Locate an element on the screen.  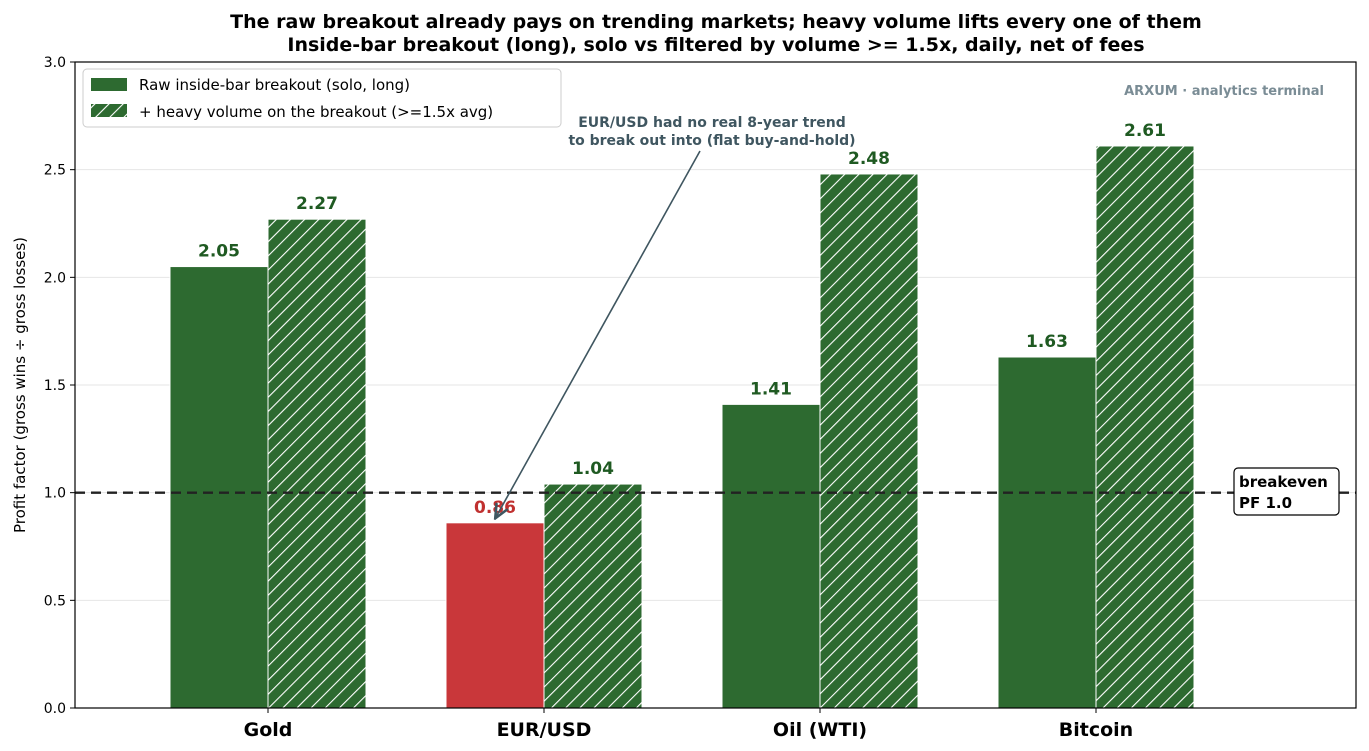
bar-oil-wti-raw is located at coordinates (771, 556).